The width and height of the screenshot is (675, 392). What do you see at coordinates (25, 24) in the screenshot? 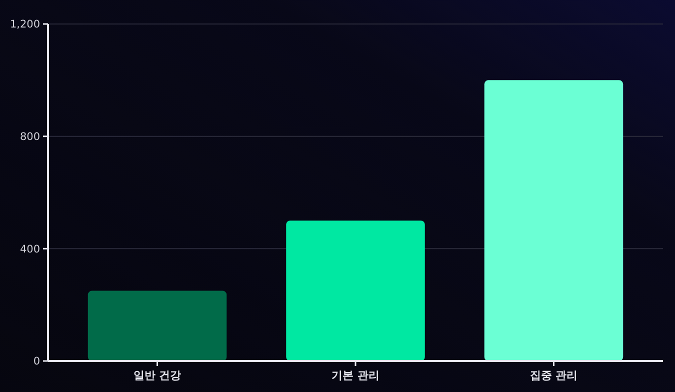
I see `y-tick-label: 1,200` at bounding box center [25, 24].